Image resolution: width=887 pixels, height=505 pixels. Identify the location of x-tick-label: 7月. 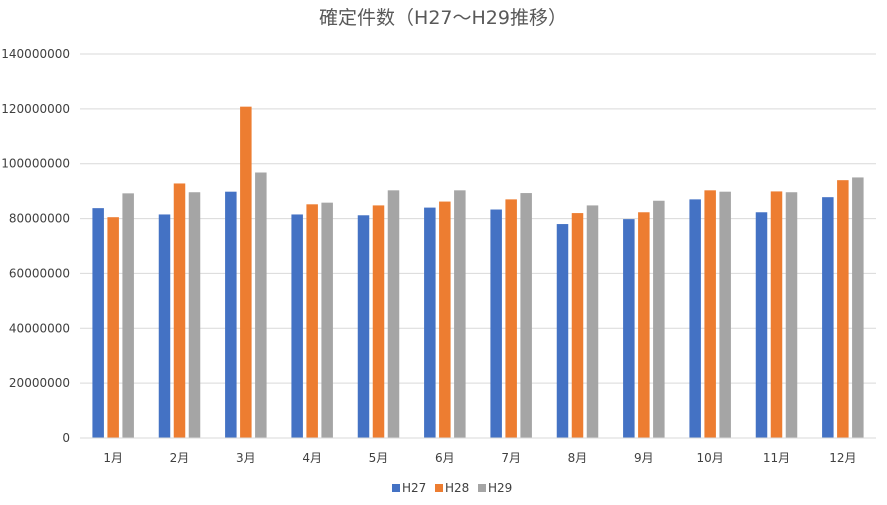
(511, 458).